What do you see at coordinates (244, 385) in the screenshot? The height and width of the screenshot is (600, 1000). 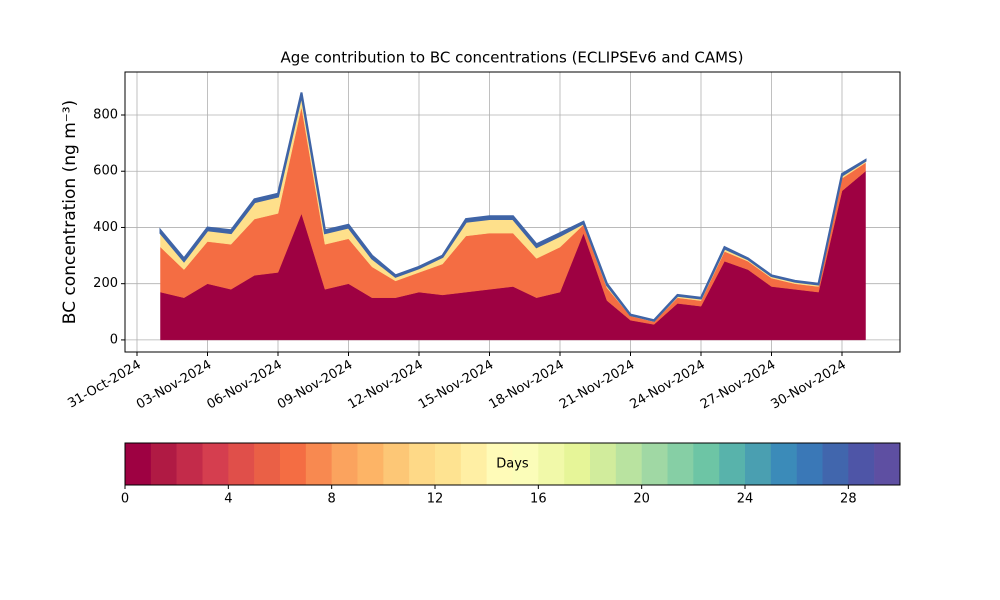 I see `x-tick-label: 06-Nov-2024` at bounding box center [244, 385].